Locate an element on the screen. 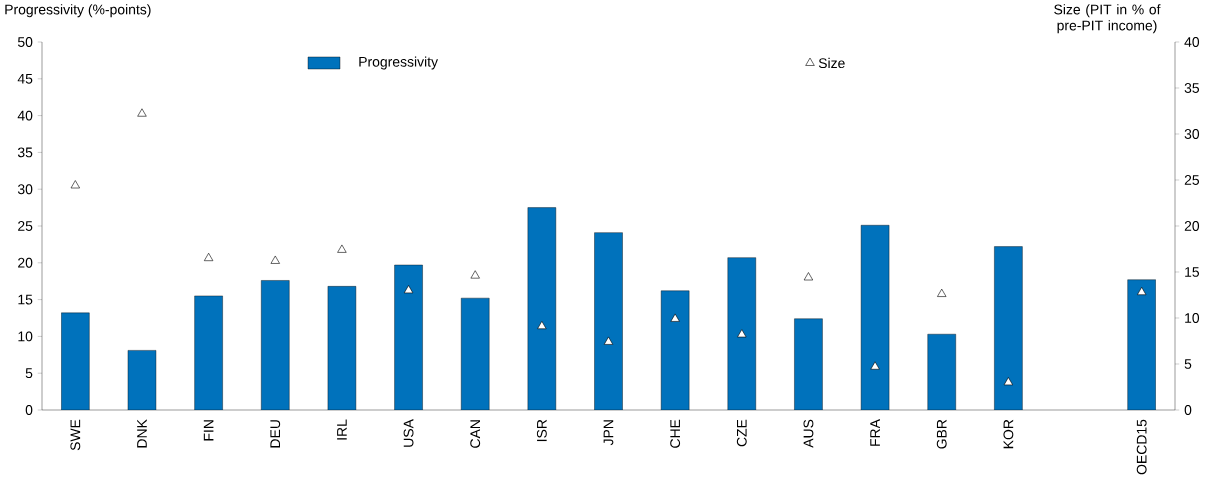  x-tick-label: FIN is located at coordinates (208, 430).